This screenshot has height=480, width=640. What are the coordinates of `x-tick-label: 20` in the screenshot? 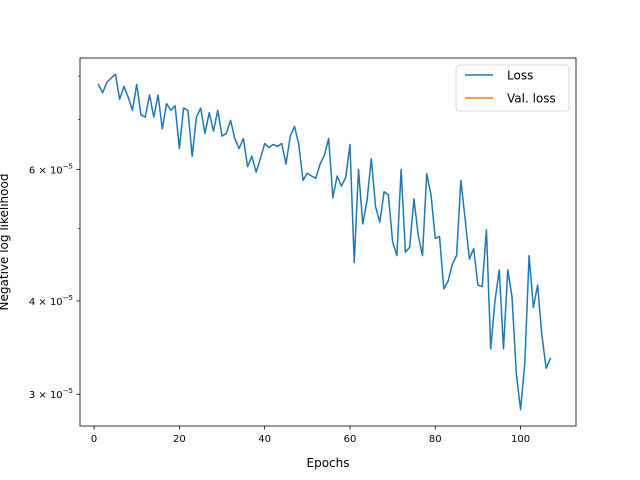 It's located at (179, 439).